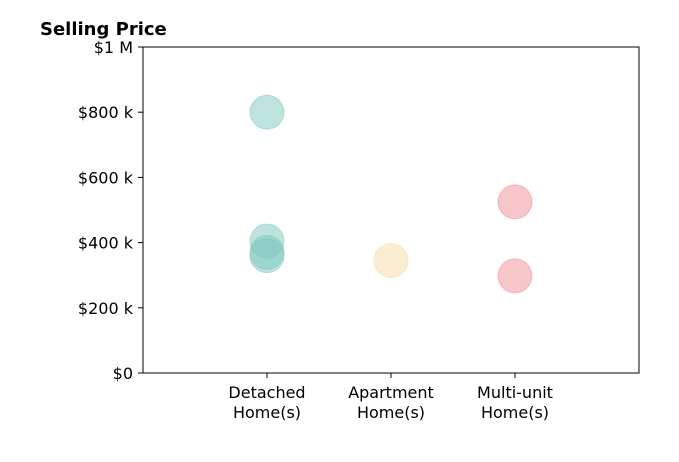 This screenshot has height=462, width=679. Describe the element at coordinates (103, 29) in the screenshot. I see `chart-title: Selling Price` at that location.